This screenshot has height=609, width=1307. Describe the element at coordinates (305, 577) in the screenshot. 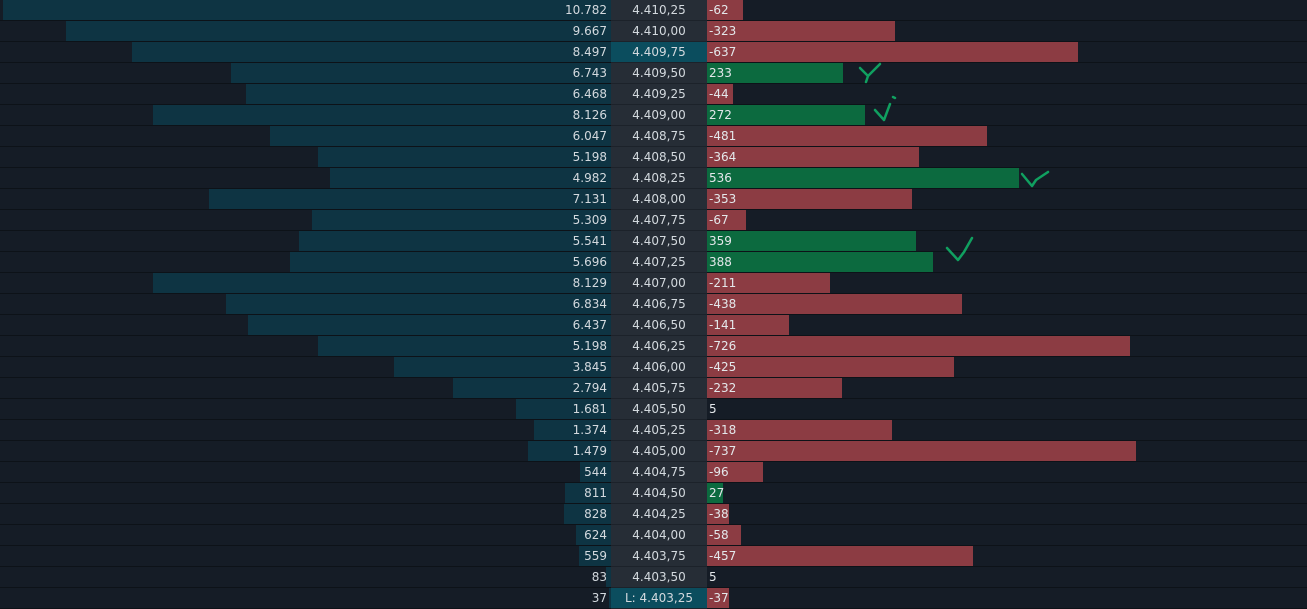

I see `volume-cell: 83` at that location.